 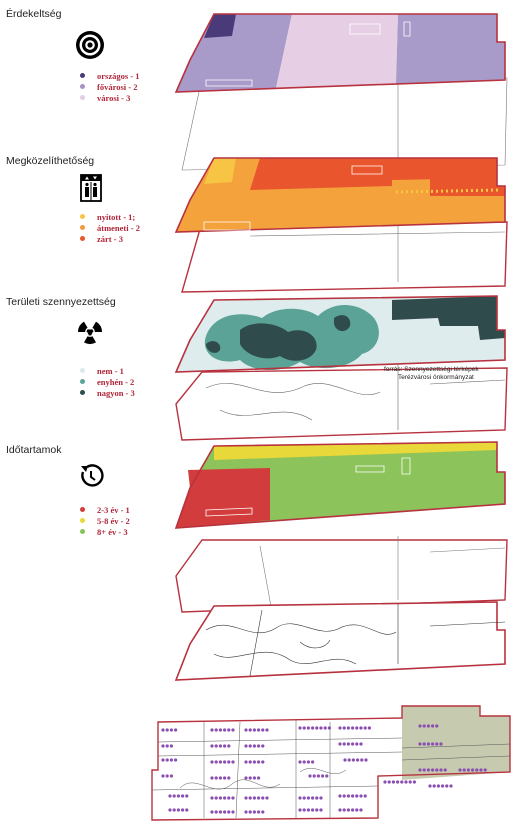 What do you see at coordinates (50, 161) in the screenshot?
I see `section-title-access: Megközelíthetőség` at bounding box center [50, 161].